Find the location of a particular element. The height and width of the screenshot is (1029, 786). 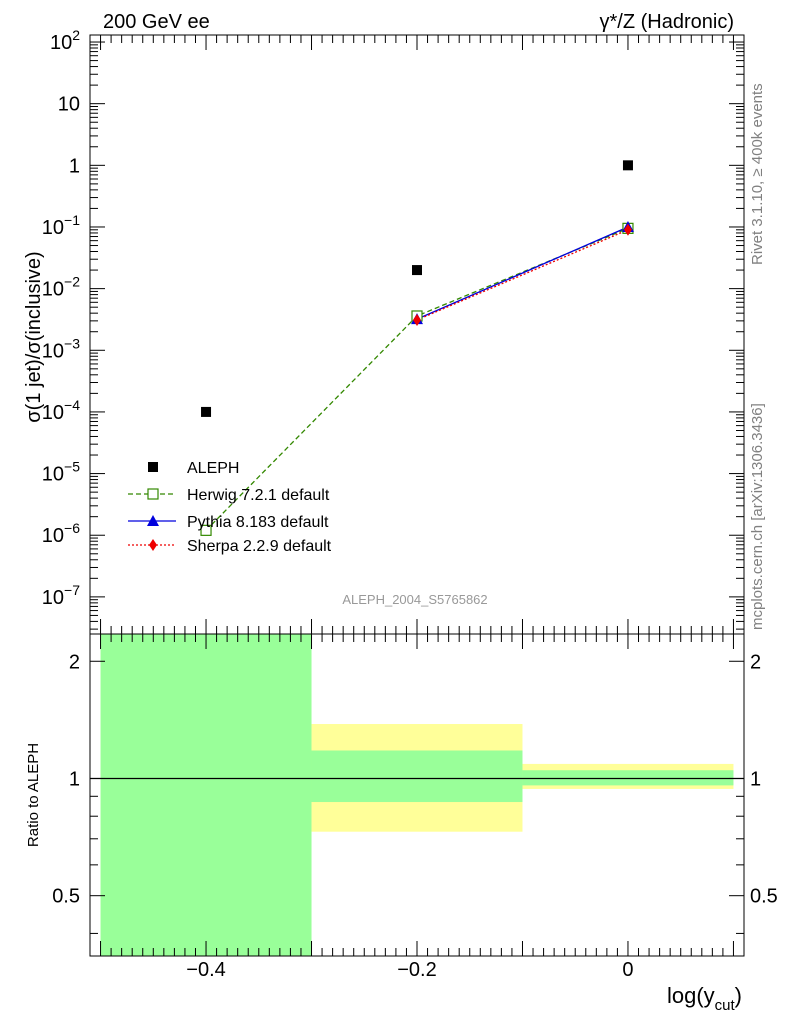

ratio-y-tick-label-right: 1 is located at coordinates (755, 779).